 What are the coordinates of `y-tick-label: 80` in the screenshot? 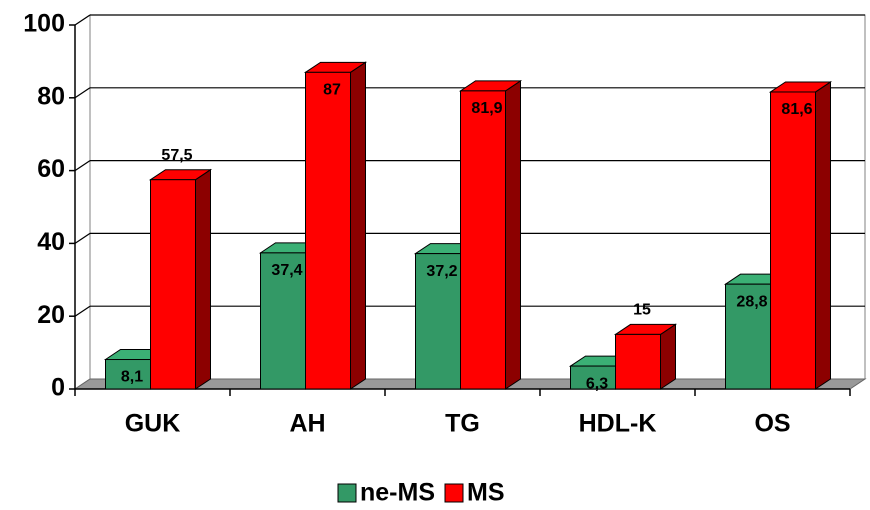 It's located at (51, 96).